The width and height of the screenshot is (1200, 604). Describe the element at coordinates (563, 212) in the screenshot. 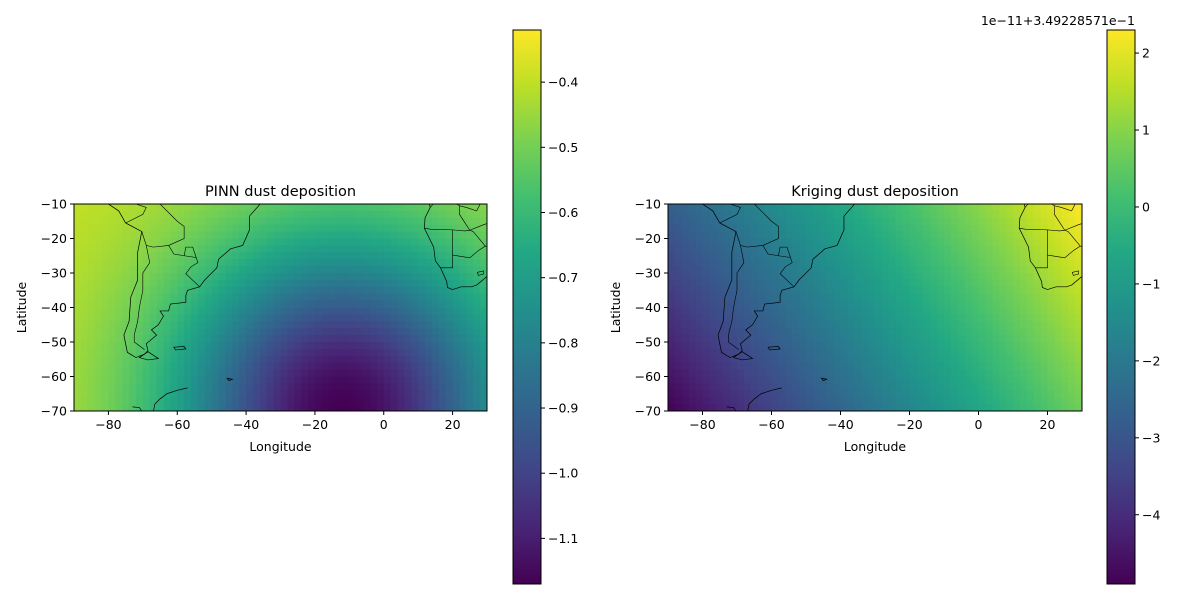

I see `colorbar-tick-label: −0.6` at that location.